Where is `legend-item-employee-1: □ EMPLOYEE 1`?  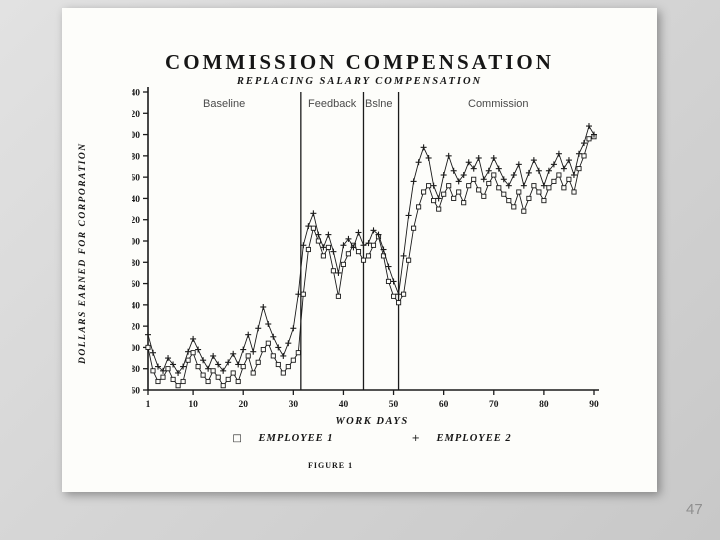
legend-item-employee-1: □ EMPLOYEE 1 is located at coordinates (282, 438).